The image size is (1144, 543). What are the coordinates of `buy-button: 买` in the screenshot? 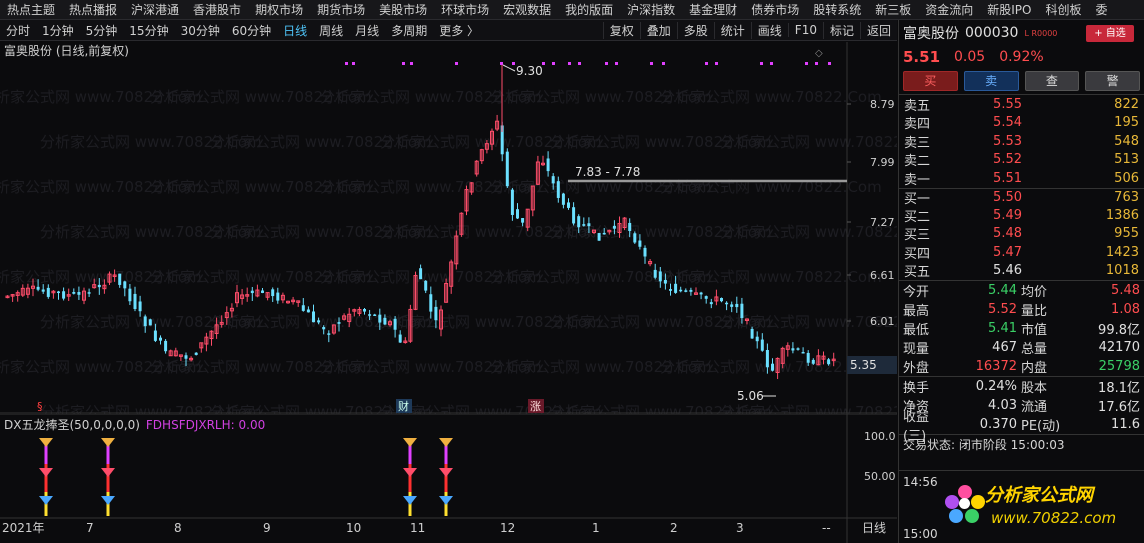 It's located at (930, 81).